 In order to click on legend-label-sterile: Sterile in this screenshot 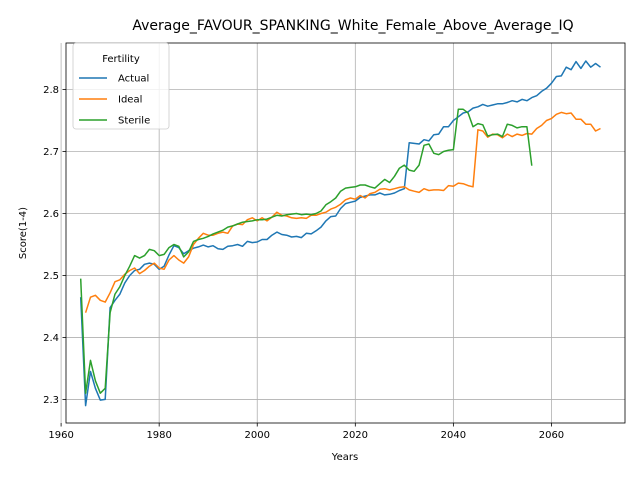, I will do `click(134, 121)`.